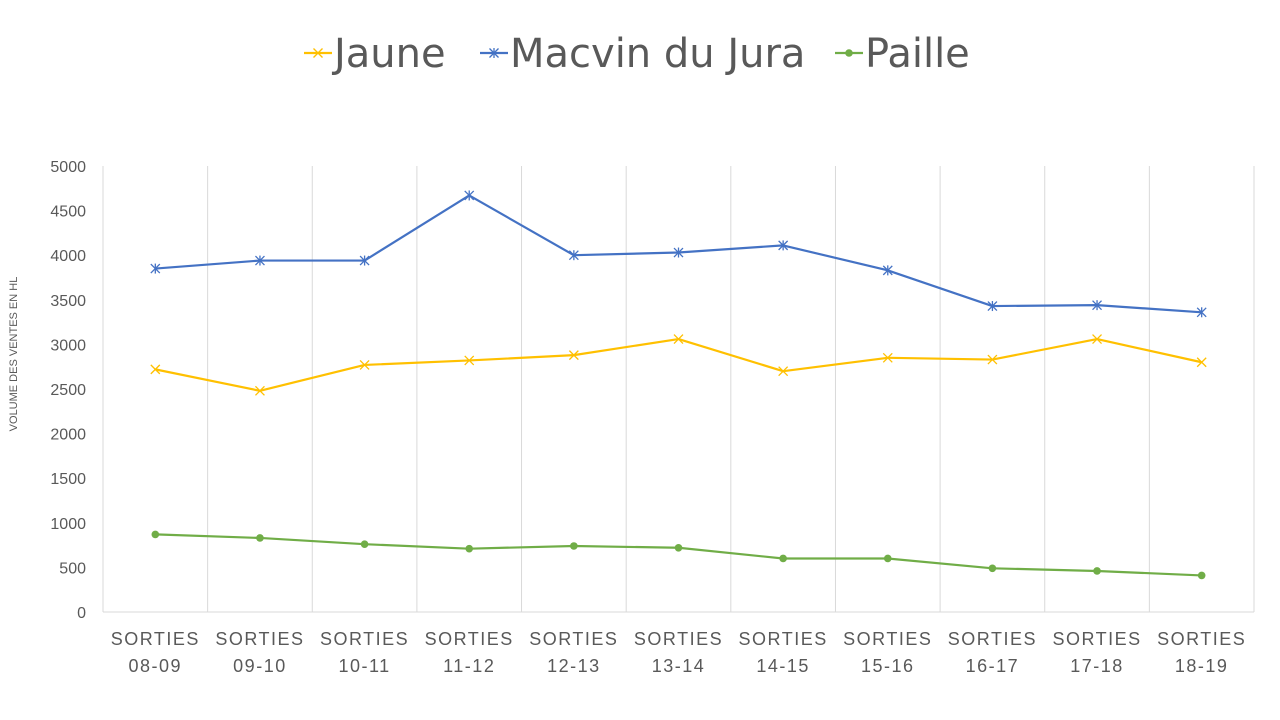 This screenshot has height=720, width=1280. What do you see at coordinates (68, 212) in the screenshot?
I see `y-tick-label: 4500` at bounding box center [68, 212].